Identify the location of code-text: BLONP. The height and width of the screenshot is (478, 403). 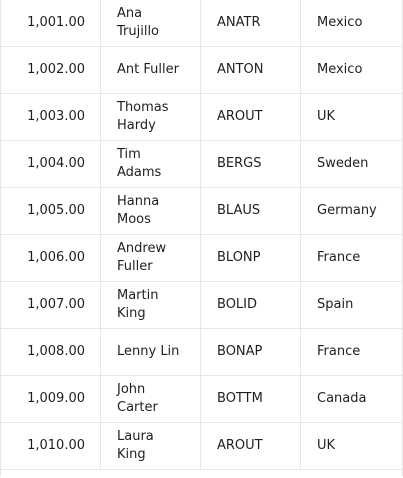
(239, 257).